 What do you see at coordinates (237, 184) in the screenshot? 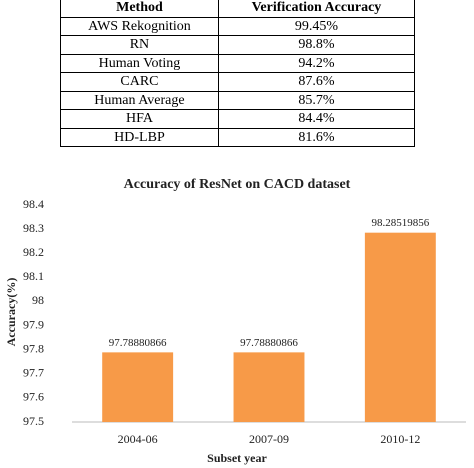
I see `chart-title: Accuracy of ResNet on CACD dataset` at bounding box center [237, 184].